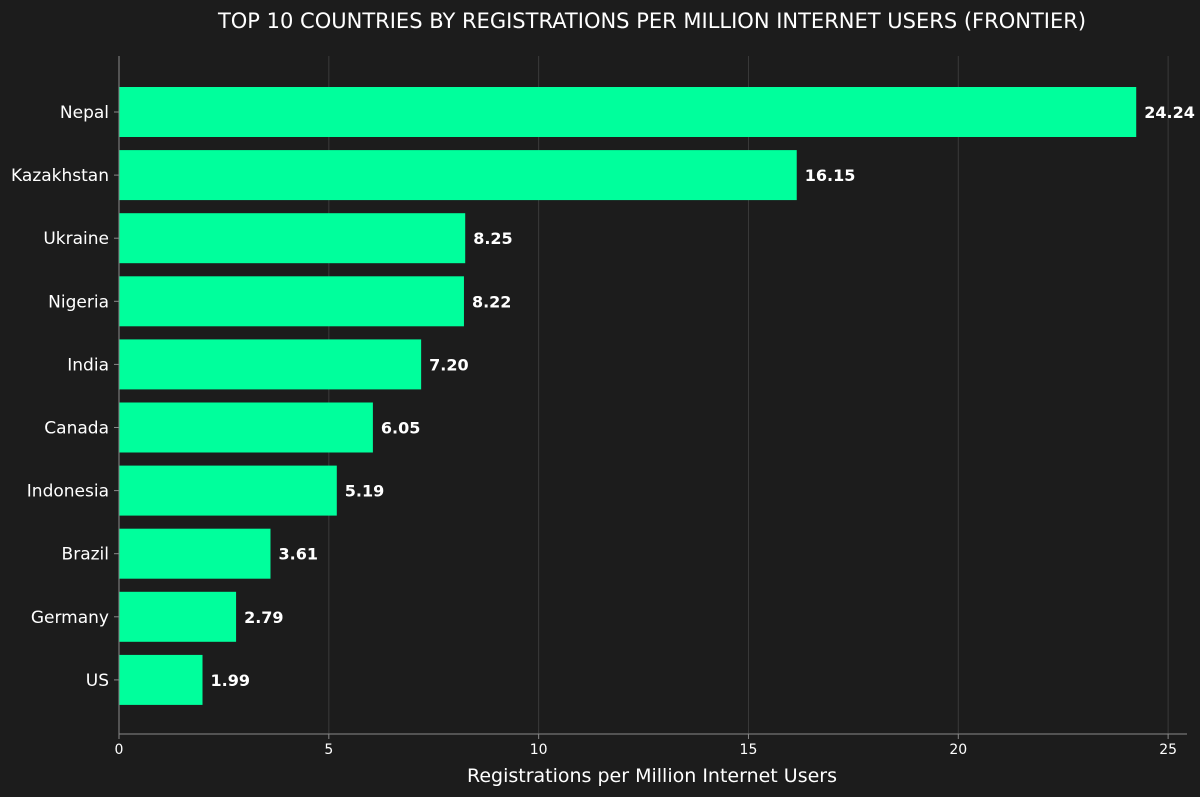 The width and height of the screenshot is (1200, 797). What do you see at coordinates (161, 679) in the screenshot?
I see `bar-us` at bounding box center [161, 679].